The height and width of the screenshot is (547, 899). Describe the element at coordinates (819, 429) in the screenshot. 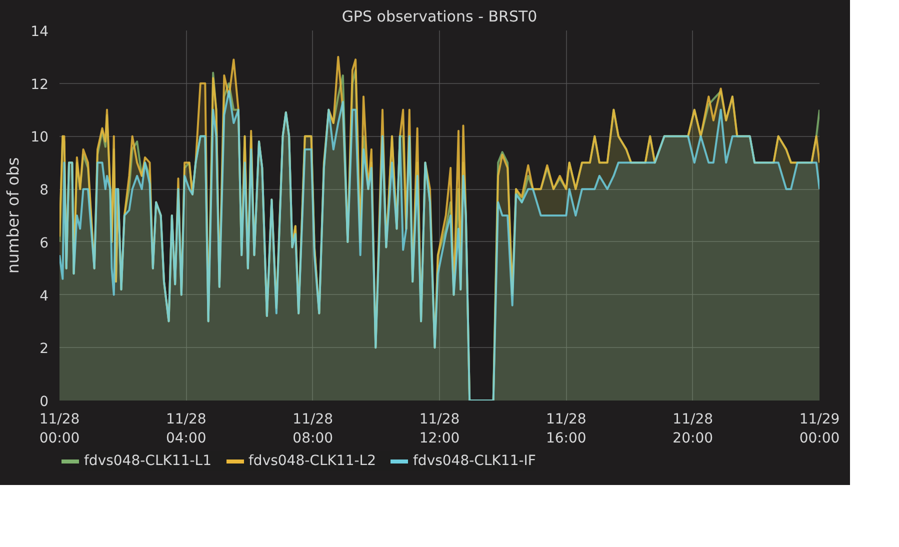

I see `x-tick-label: 11/29 00:00` at that location.